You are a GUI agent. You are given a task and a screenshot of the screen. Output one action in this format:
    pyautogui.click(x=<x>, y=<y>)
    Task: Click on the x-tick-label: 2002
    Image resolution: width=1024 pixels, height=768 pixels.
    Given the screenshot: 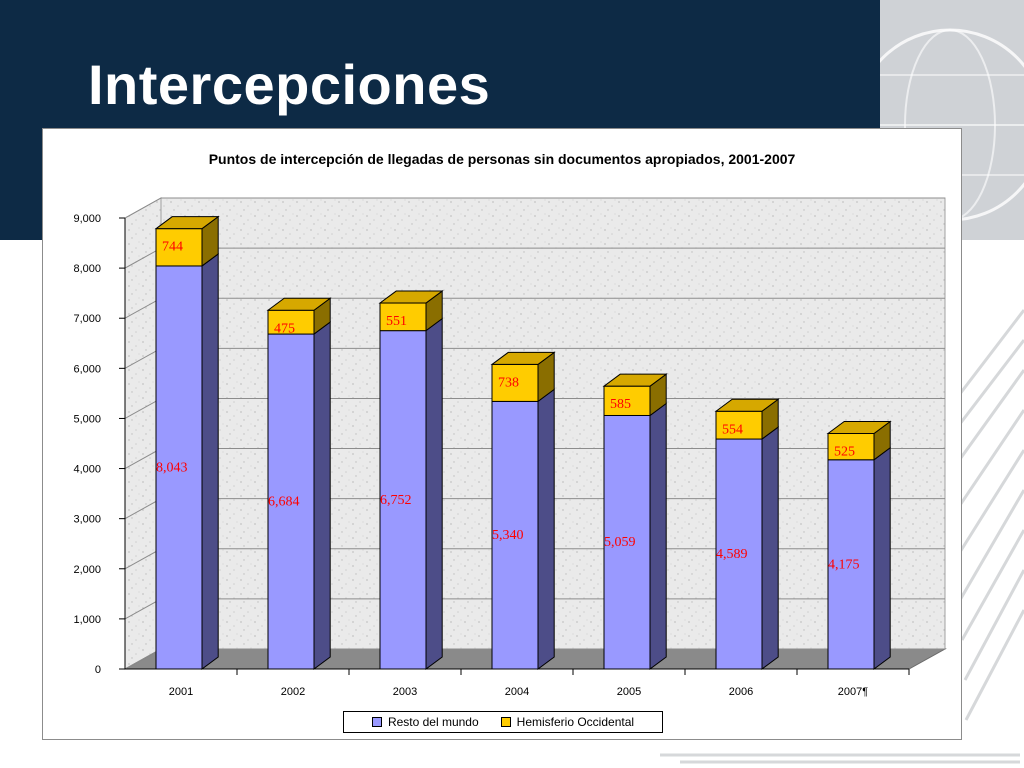 What is the action you would take?
    pyautogui.click(x=293, y=692)
    